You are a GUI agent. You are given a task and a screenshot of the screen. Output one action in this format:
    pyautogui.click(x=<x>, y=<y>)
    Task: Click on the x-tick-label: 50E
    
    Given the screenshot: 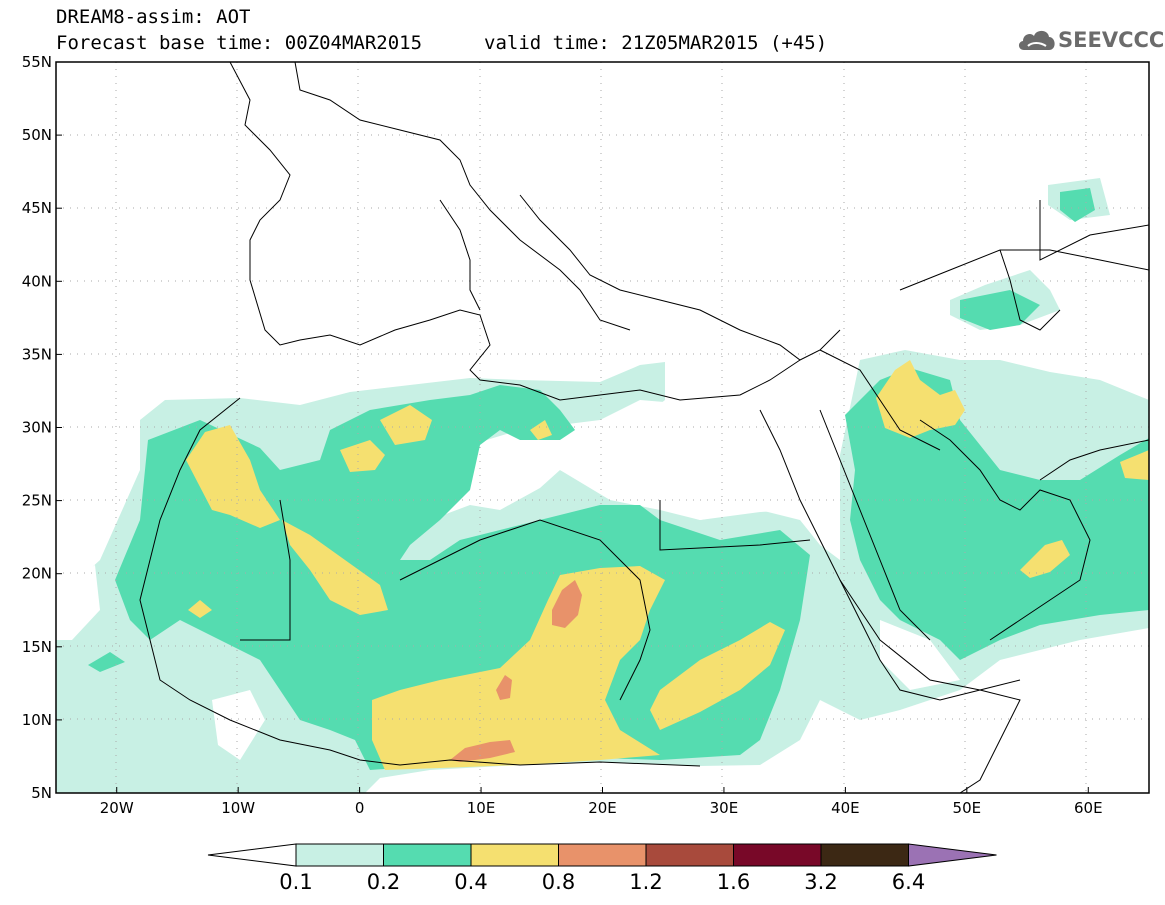 What is the action you would take?
    pyautogui.click(x=967, y=808)
    